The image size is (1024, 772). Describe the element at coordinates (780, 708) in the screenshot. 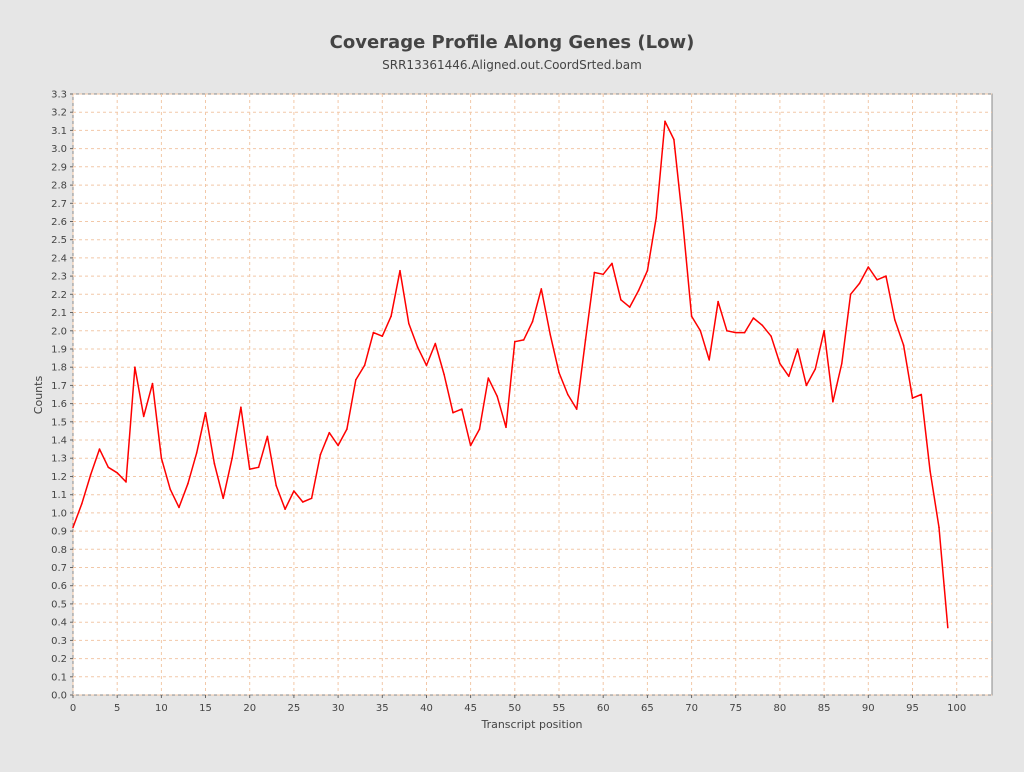

I see `x-tick-label: 80` at that location.